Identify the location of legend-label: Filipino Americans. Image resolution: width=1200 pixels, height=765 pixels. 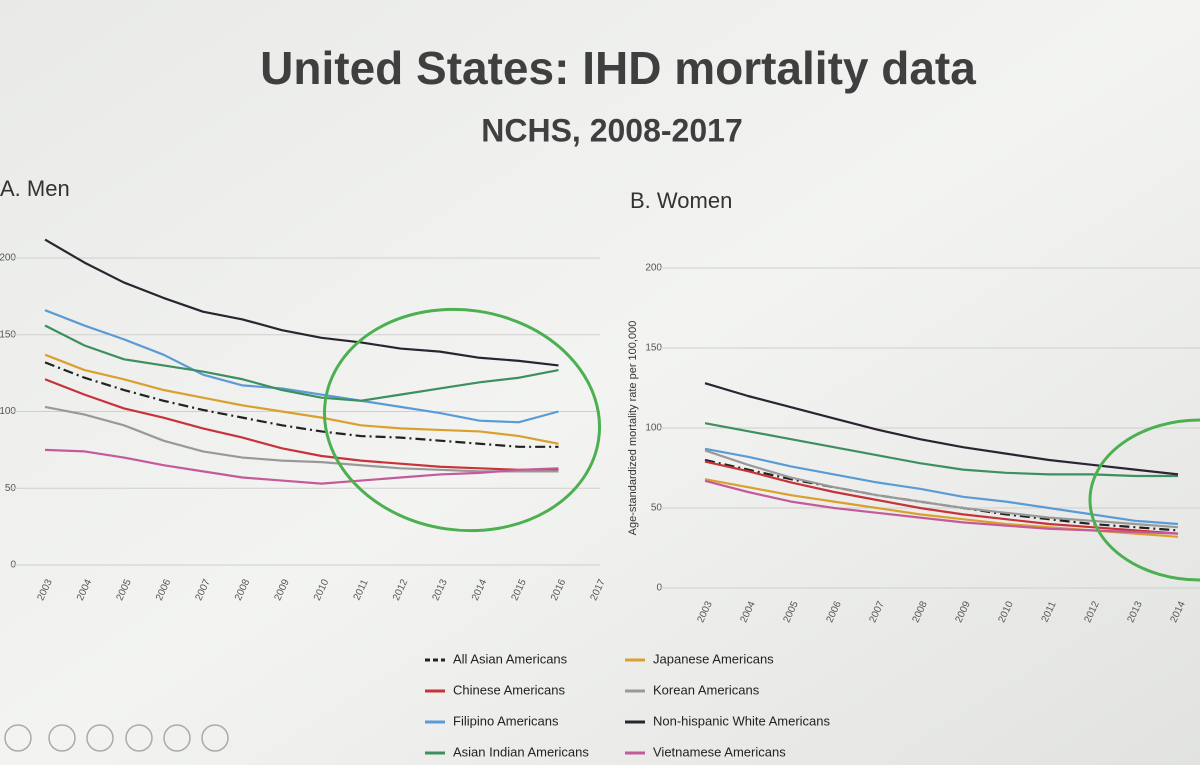
(506, 720).